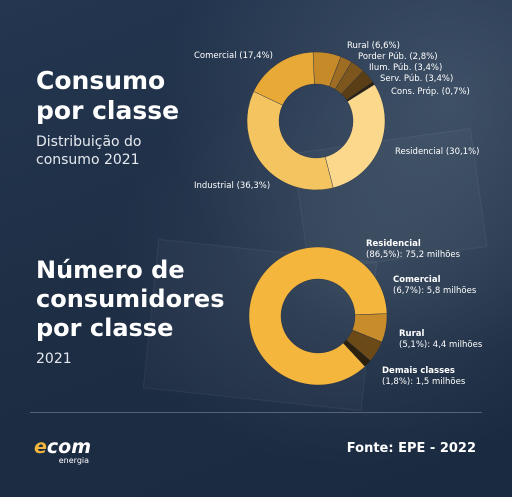 The image size is (512, 497). I want to click on subtitle-line: 2021, so click(54, 359).